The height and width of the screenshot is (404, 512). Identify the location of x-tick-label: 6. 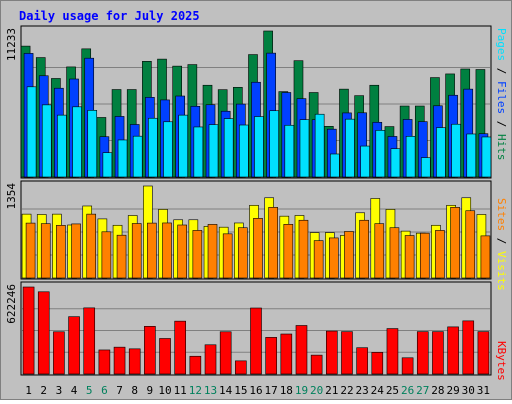
(104, 390).